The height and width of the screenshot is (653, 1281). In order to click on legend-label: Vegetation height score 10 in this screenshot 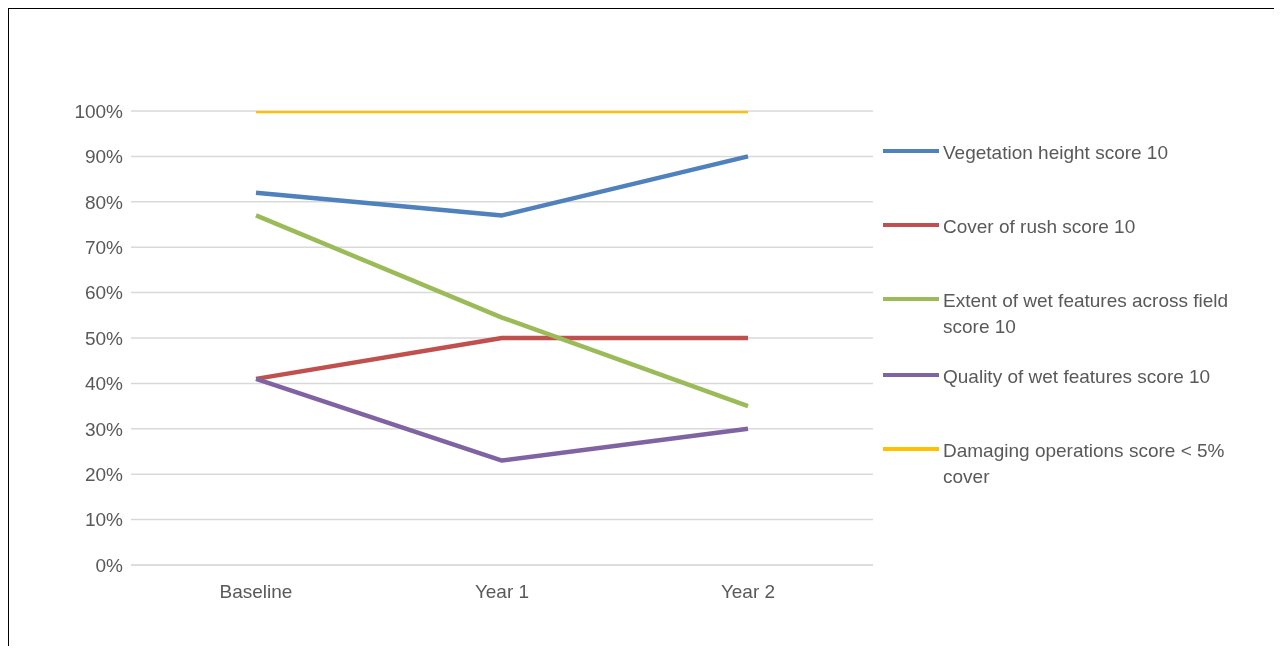, I will do `click(1056, 153)`.